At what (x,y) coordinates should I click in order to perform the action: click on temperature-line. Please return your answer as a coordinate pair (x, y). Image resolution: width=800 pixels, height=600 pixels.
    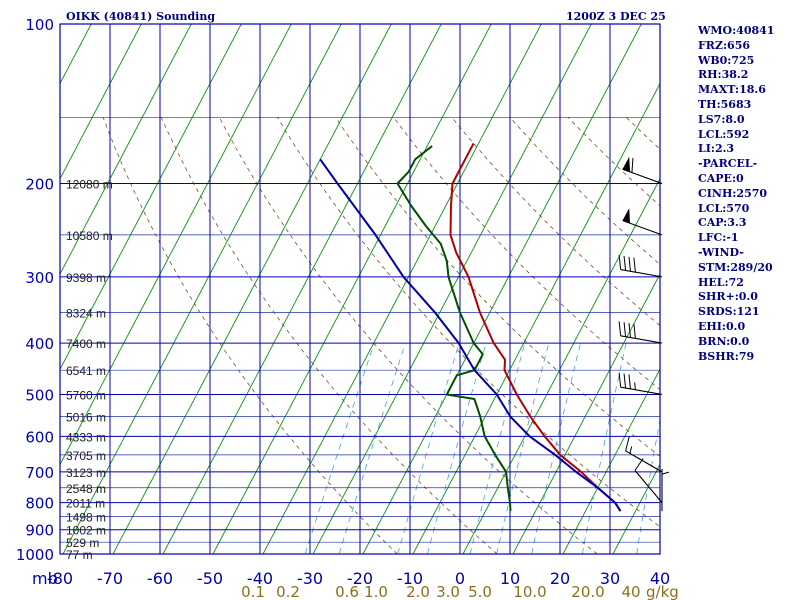
    Looking at the image, I should click on (535, 327).